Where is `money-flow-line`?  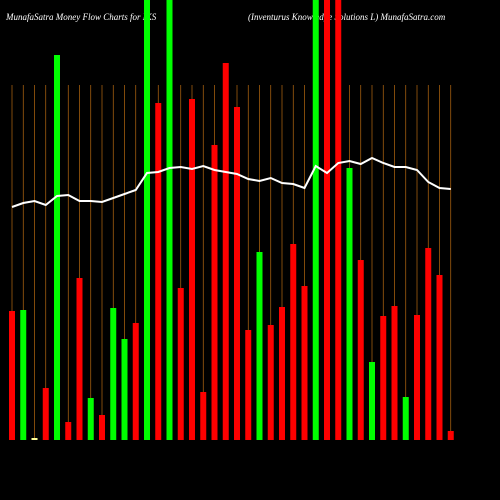
money-flow-line is located at coordinates (231, 182).